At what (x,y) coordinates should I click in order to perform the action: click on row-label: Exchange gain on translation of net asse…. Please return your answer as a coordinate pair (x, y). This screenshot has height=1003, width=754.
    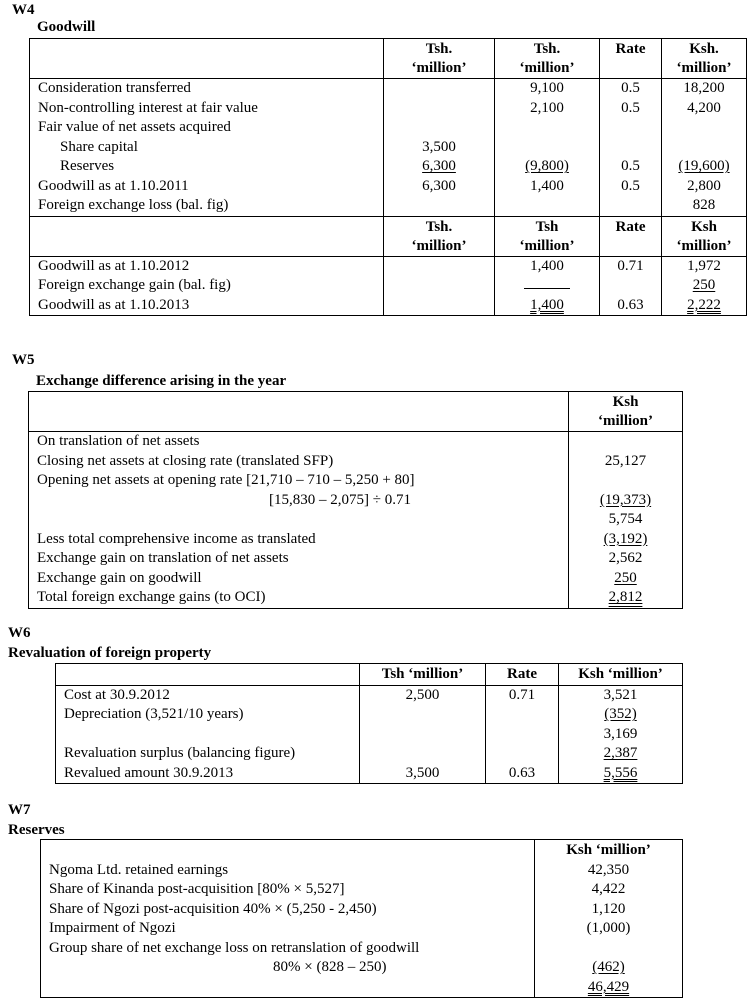
    Looking at the image, I should click on (298, 559).